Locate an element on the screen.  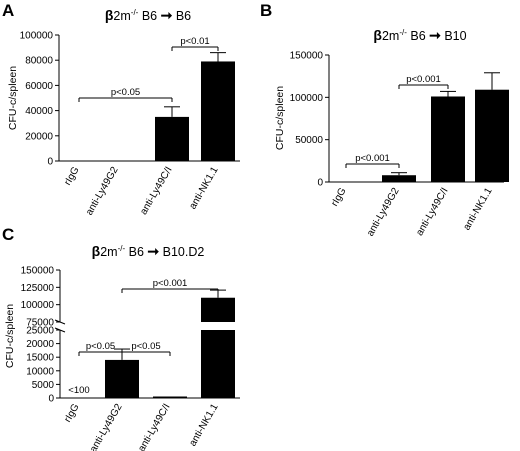
chart-title-b: β2m-/- B6 ➞ B10 is located at coordinates (419, 35).